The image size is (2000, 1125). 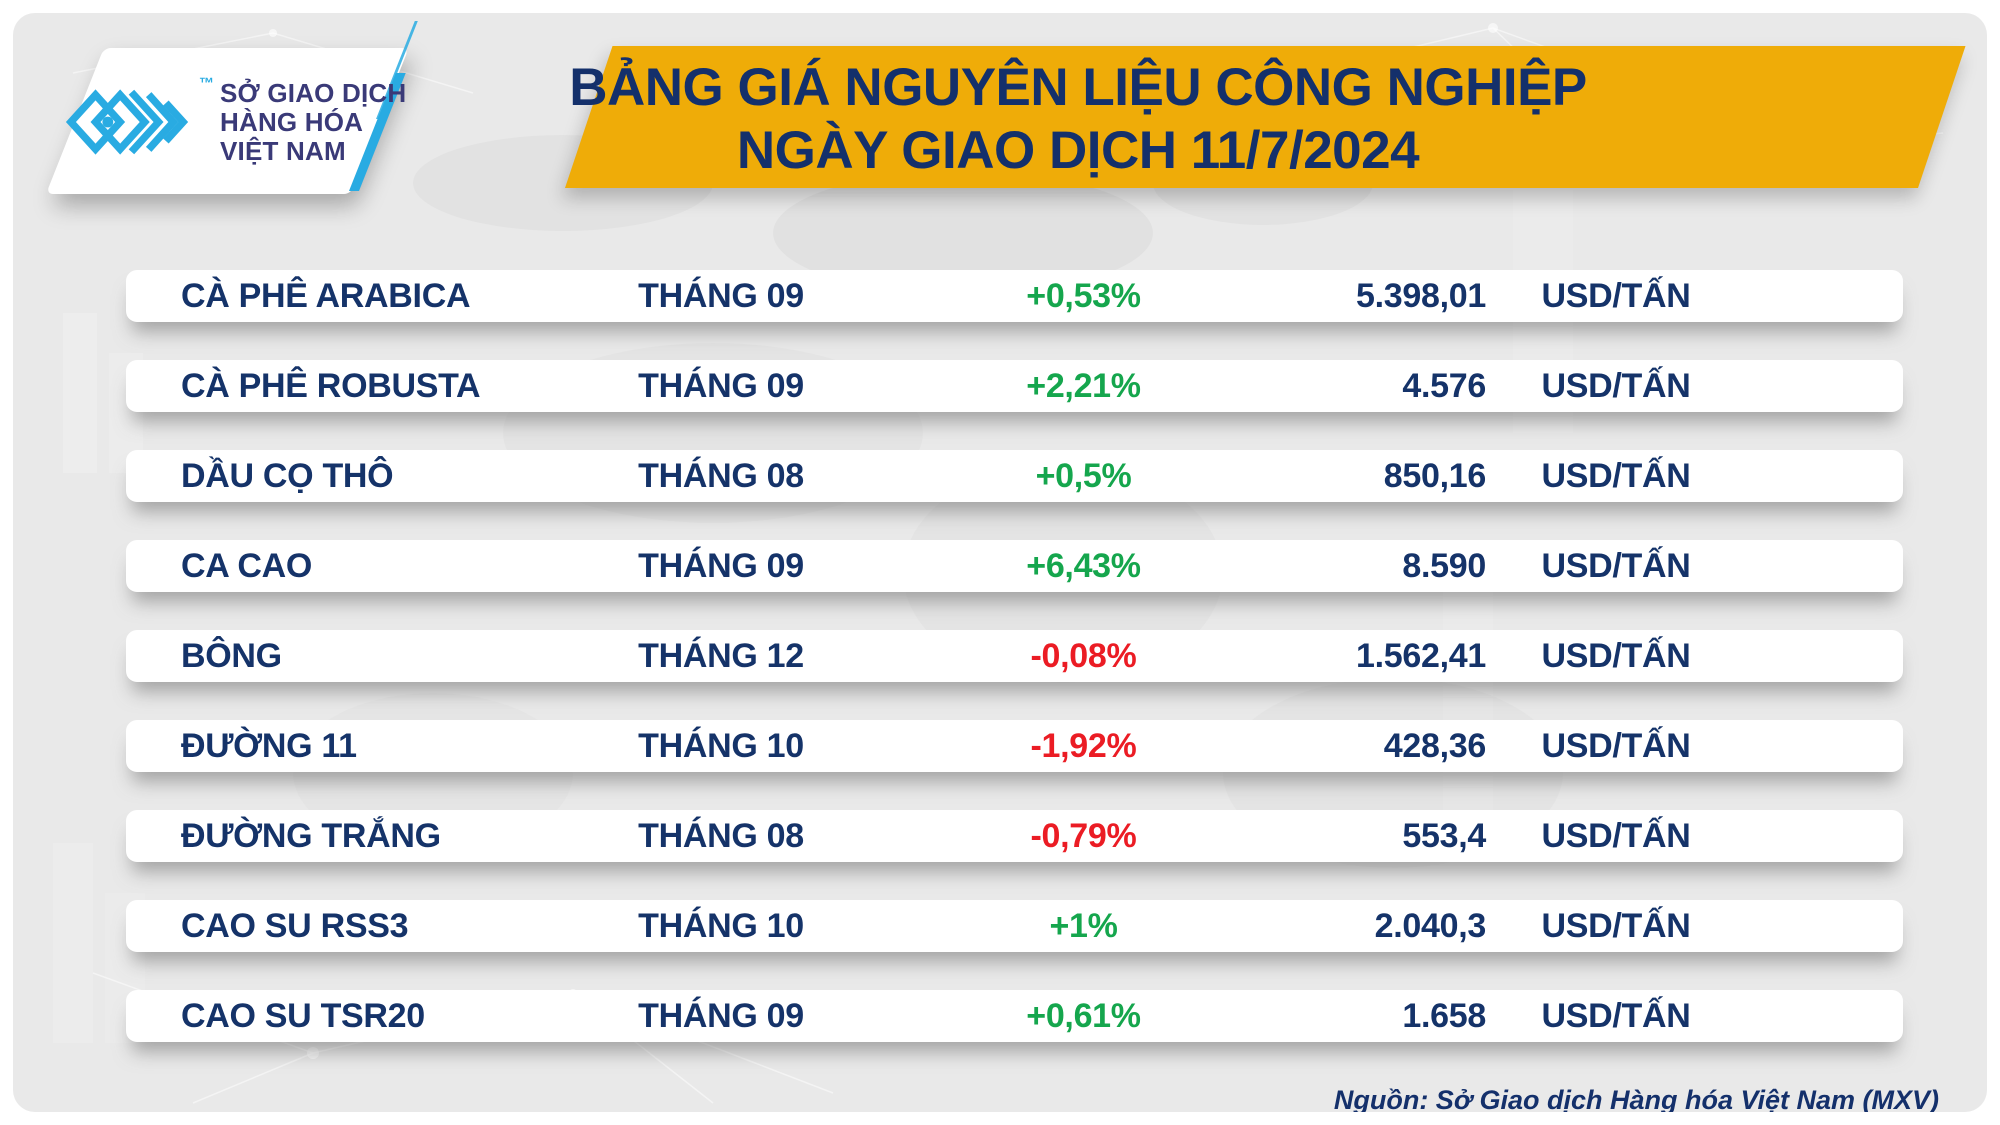 I want to click on price-value: 850,16, so click(x=1435, y=475).